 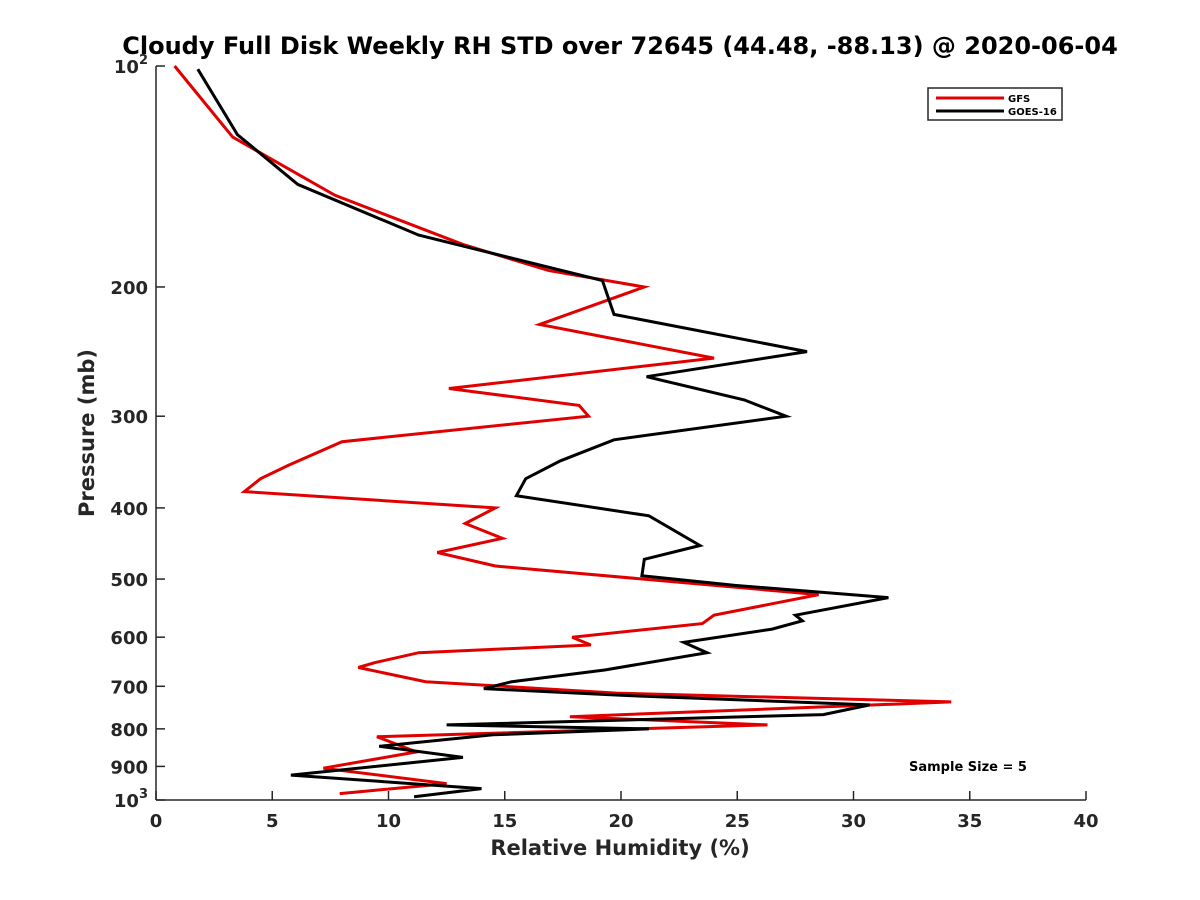 I want to click on y-tick-label: 800, so click(x=129, y=730).